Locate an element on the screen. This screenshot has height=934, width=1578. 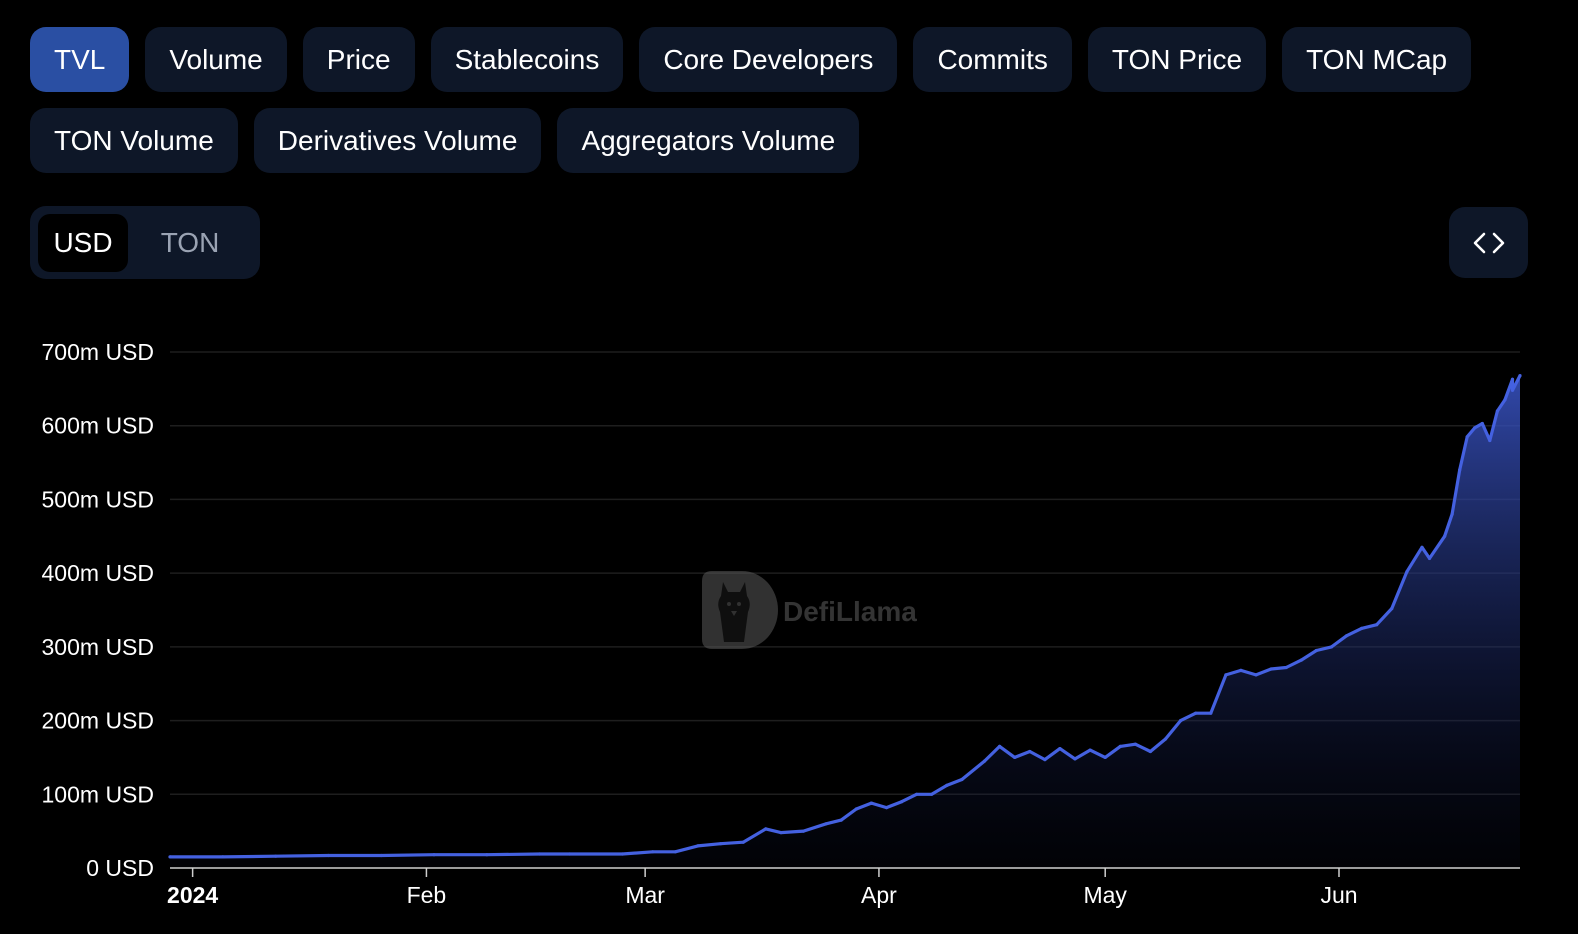
tab-aggregators-volume: Aggregators Volume is located at coordinates (708, 140).